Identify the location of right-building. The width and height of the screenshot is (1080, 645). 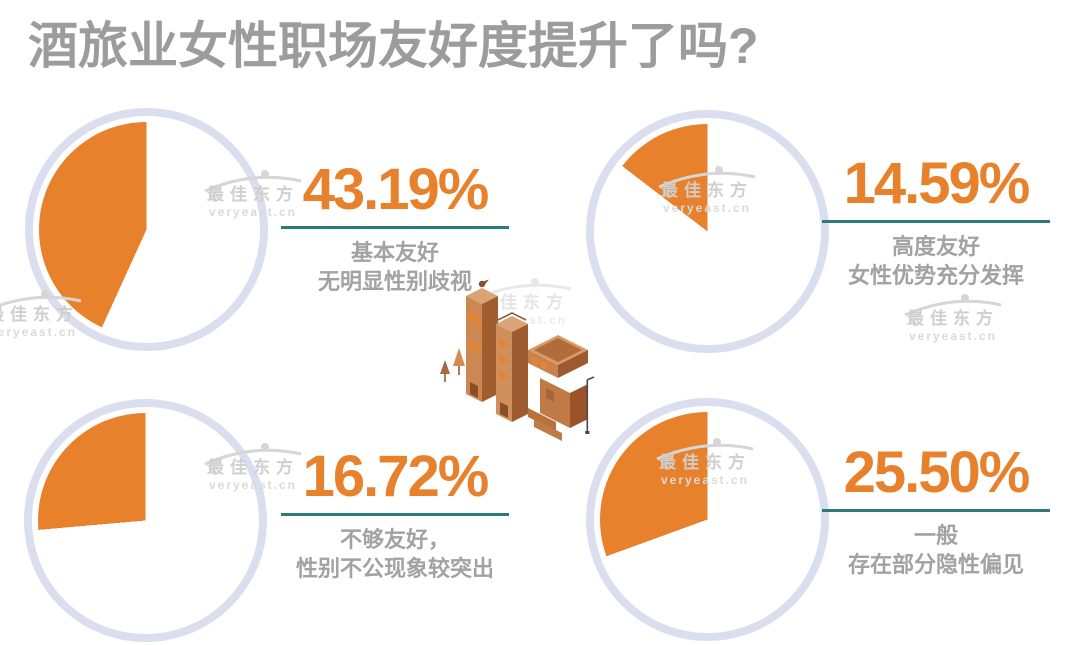
(558, 388).